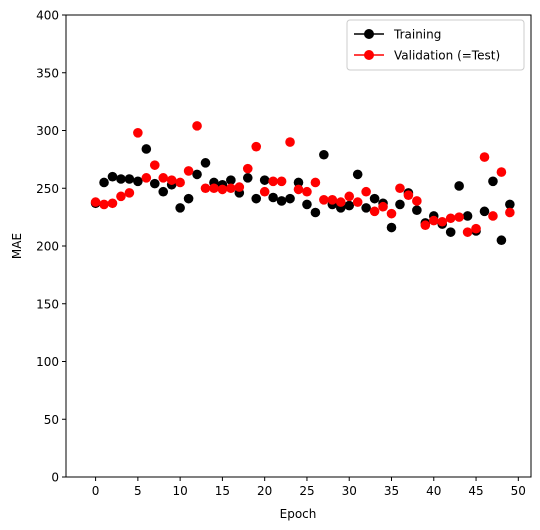 This screenshot has width=540, height=530. What do you see at coordinates (306, 491) in the screenshot?
I see `x-tick-label: 25` at bounding box center [306, 491].